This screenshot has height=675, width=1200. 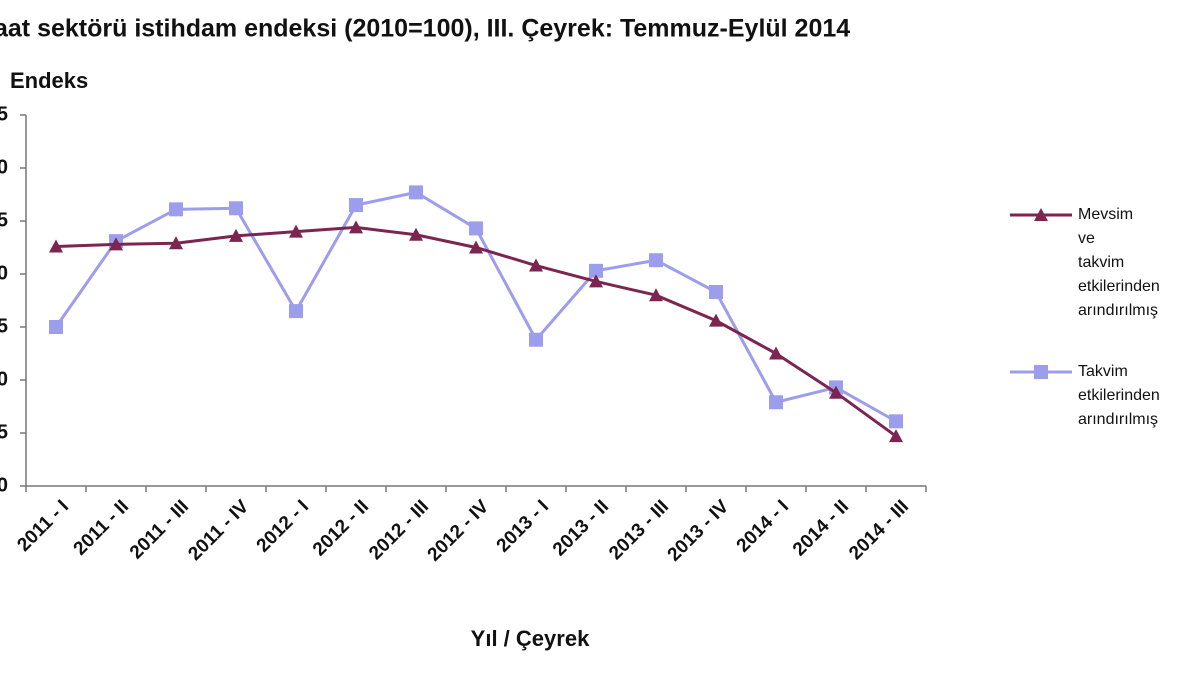 What do you see at coordinates (459, 531) in the screenshot?
I see `x-tick-label: 2012 - IV` at bounding box center [459, 531].